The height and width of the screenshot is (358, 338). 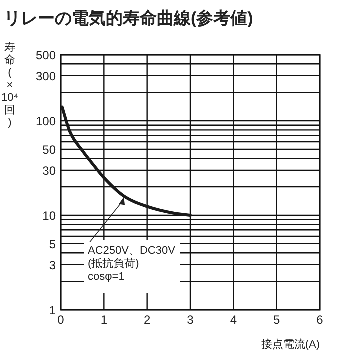 What do you see at coordinates (190, 320) in the screenshot?
I see `x-tick-label: 3` at bounding box center [190, 320].